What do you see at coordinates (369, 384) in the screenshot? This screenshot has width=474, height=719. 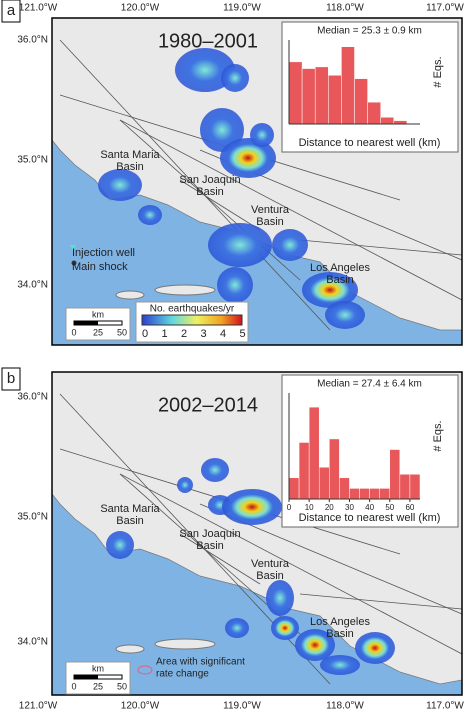 I see `hist-title: Median = 27.4 ± 6.4 km` at bounding box center [369, 384].